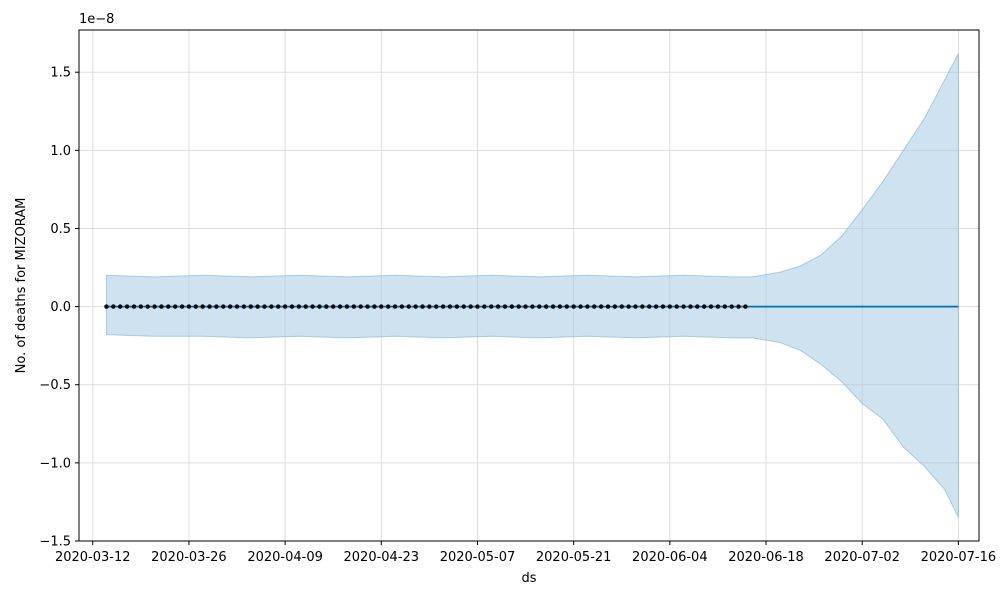 This screenshot has height=600, width=1000. What do you see at coordinates (382, 557) in the screenshot?
I see `x-tick-label: 2020-04-23` at bounding box center [382, 557].